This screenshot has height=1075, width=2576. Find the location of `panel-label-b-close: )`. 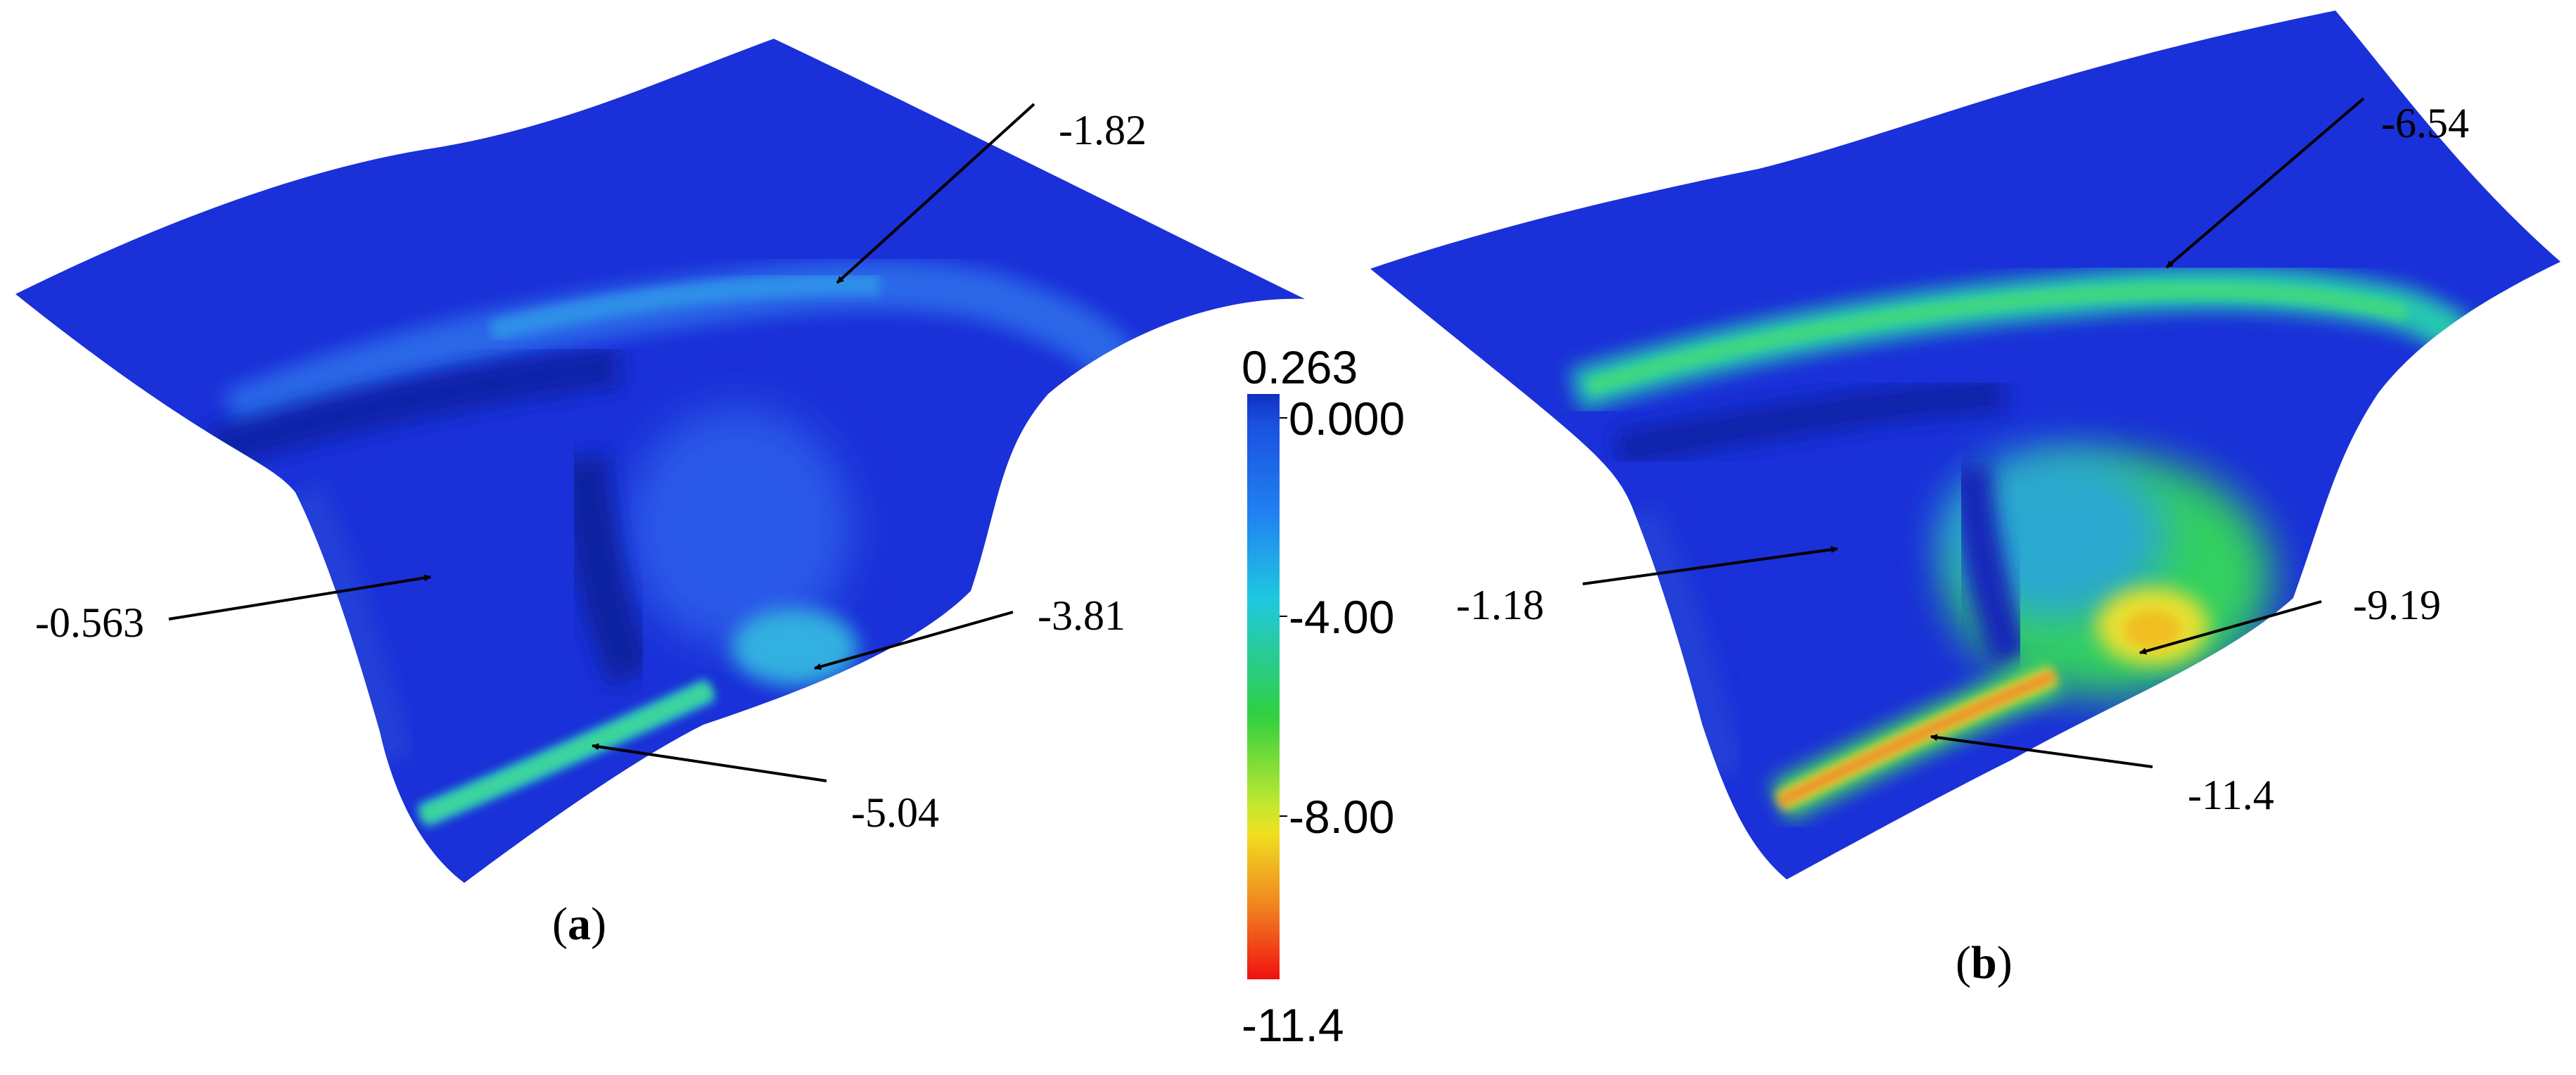

panel-label-b-close: ) is located at coordinates (2005, 962).